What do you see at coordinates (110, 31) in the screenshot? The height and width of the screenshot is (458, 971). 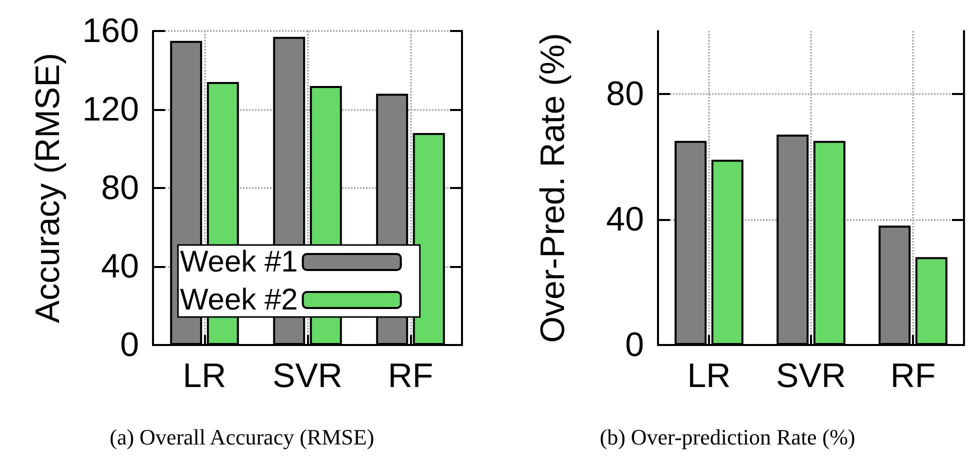 I see `y-tick-label: 160` at bounding box center [110, 31].